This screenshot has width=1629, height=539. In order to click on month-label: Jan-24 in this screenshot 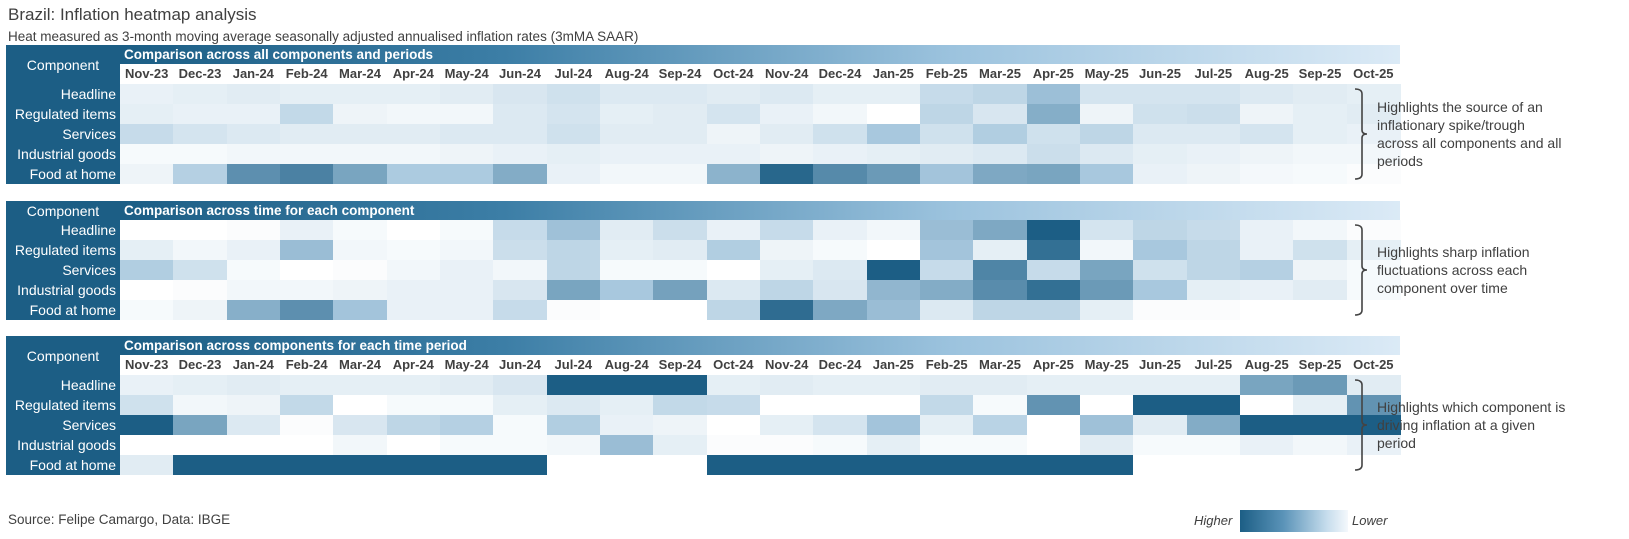, I will do `click(253, 73)`.